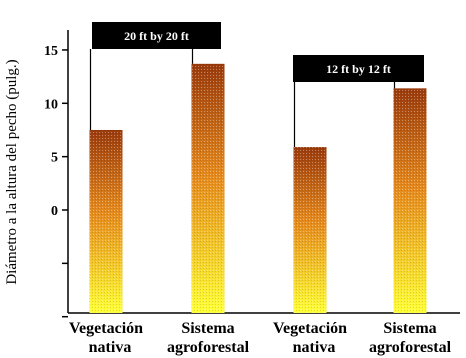  Describe the element at coordinates (54, 158) in the screenshot. I see `y-tick-label: 5` at that location.